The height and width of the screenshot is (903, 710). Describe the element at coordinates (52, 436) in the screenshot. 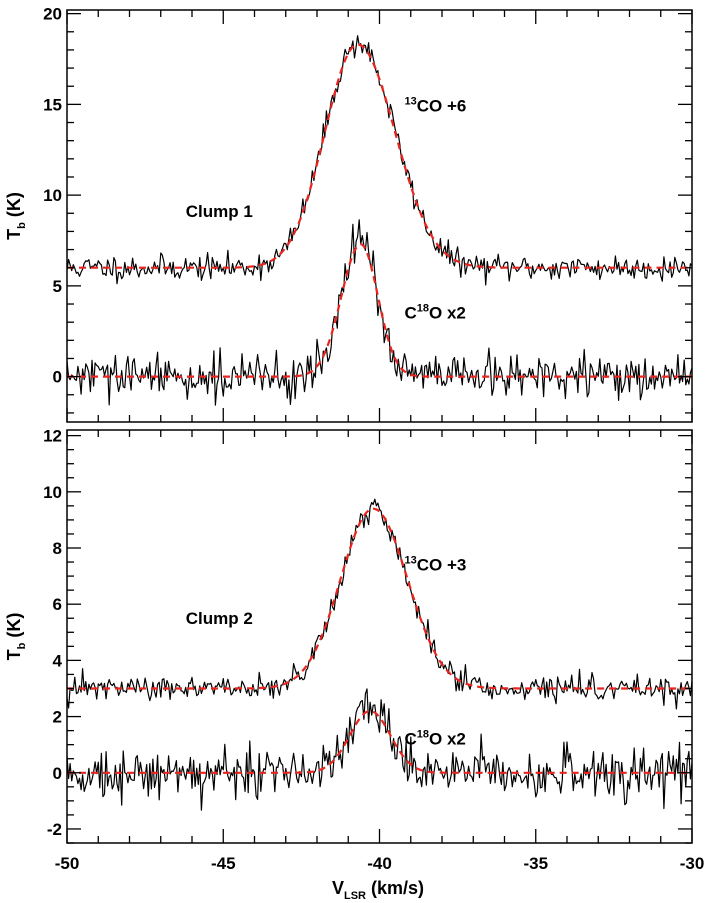

I see `y-tick-label: 12` at that location.